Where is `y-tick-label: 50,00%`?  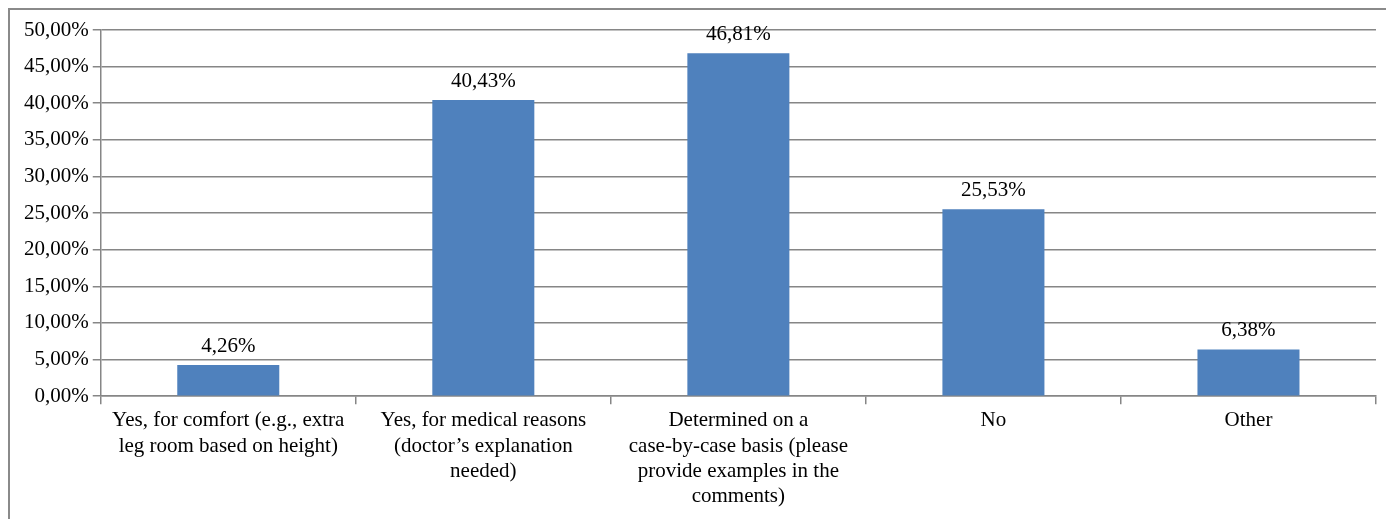
y-tick-label: 50,00% is located at coordinates (56, 28).